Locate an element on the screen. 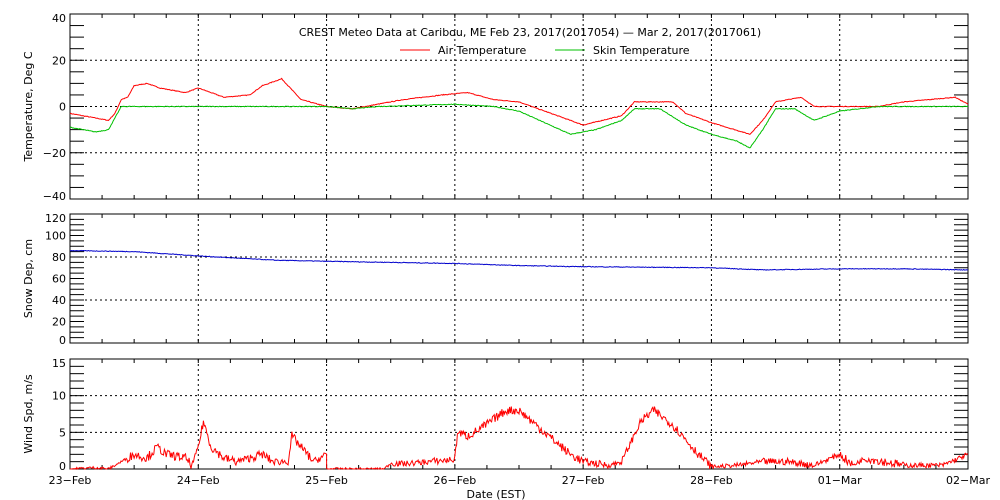 This screenshot has height=500, width=1000. series-air-temperature is located at coordinates (519, 106).